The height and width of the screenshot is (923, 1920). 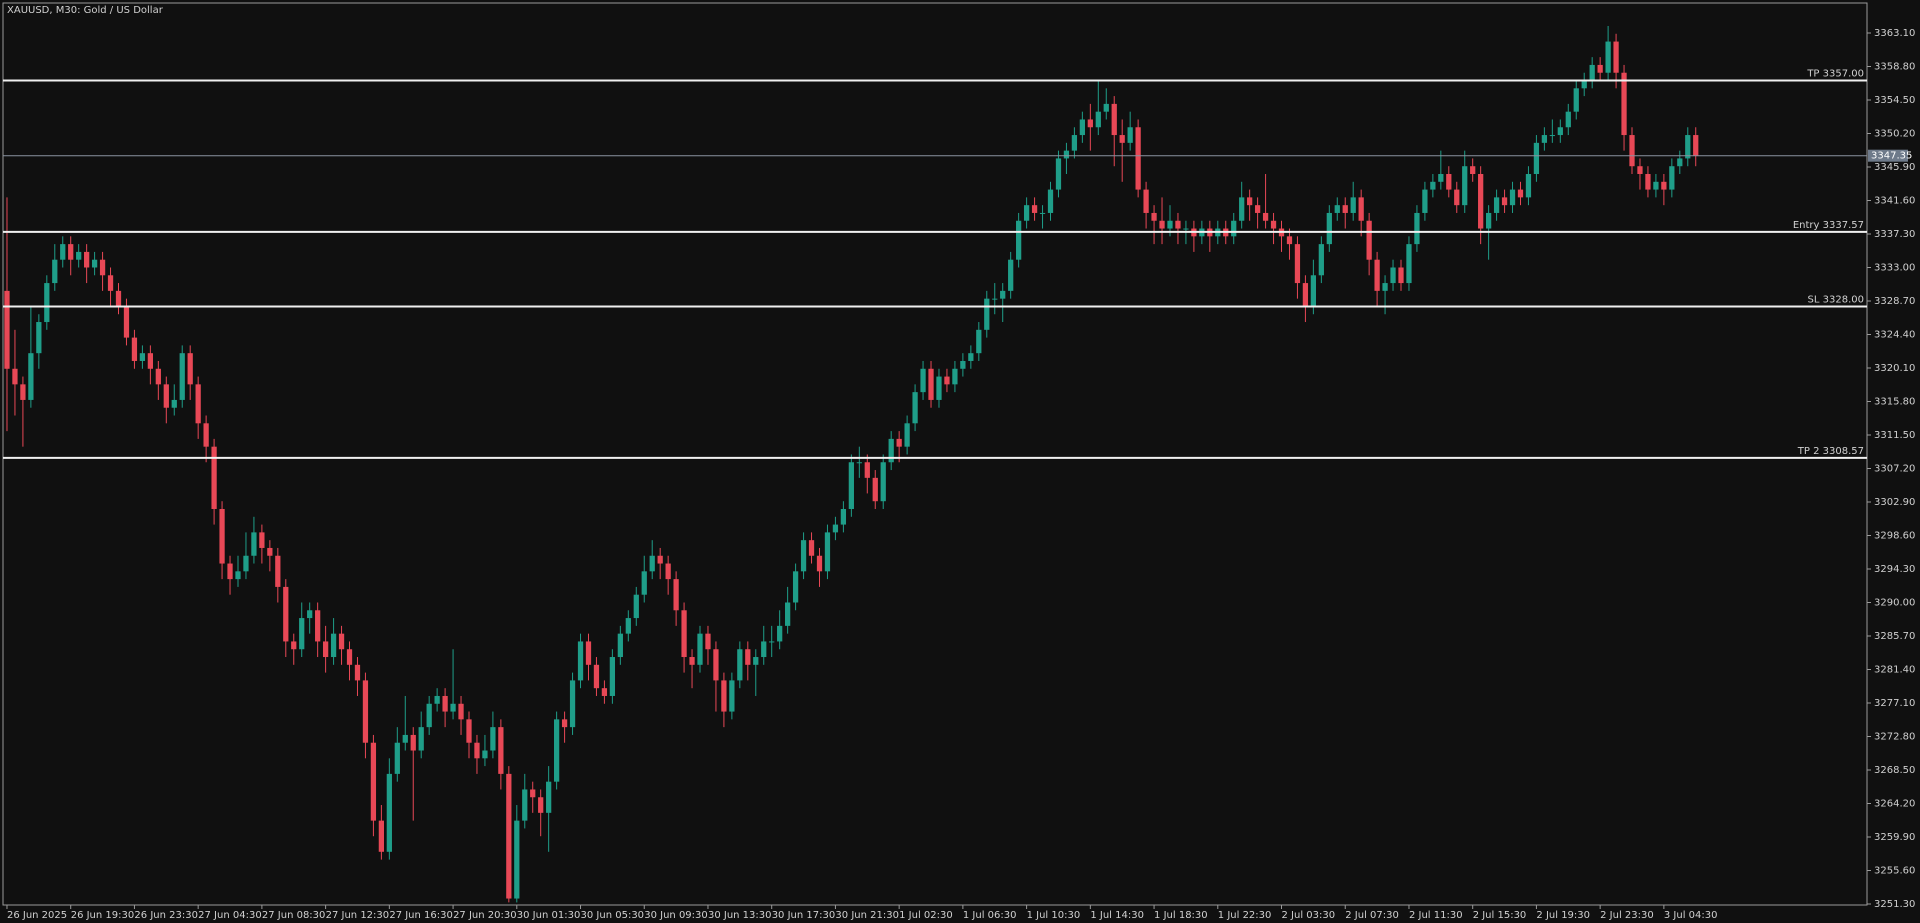 What do you see at coordinates (1117, 915) in the screenshot?
I see `x-tick-label: 1 Jul 14:30` at bounding box center [1117, 915].